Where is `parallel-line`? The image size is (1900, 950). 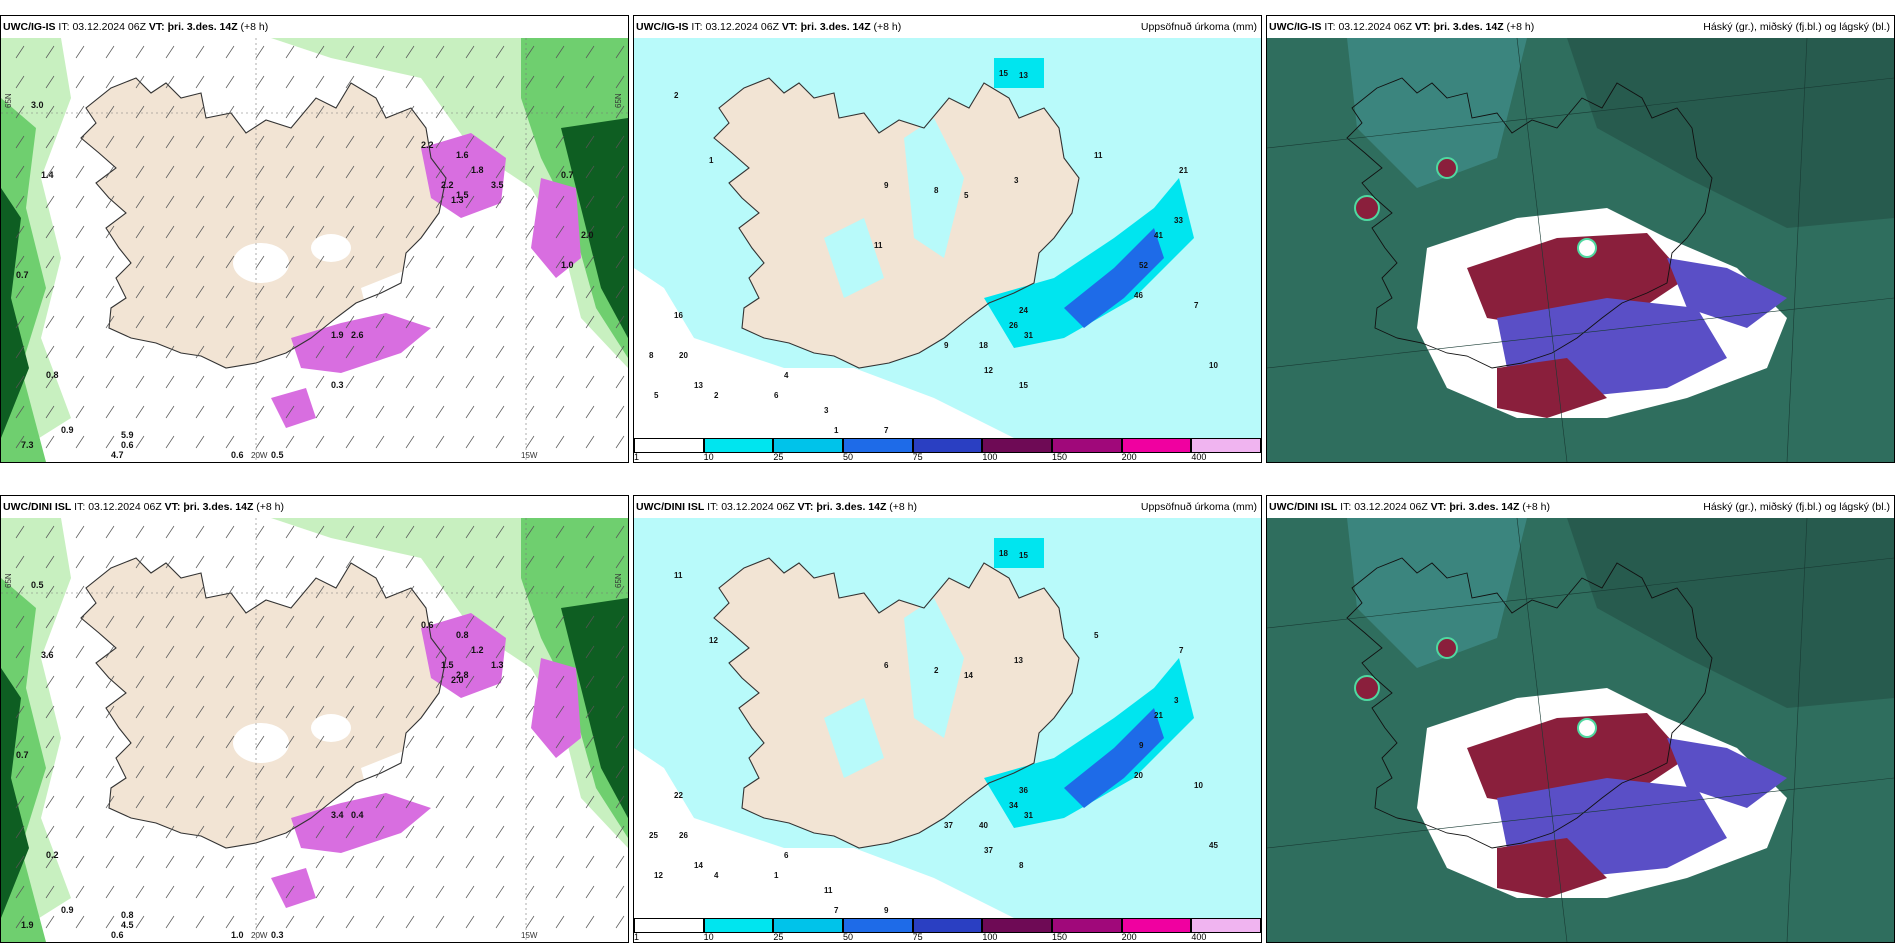 parallel-line is located at coordinates (1580, 113).